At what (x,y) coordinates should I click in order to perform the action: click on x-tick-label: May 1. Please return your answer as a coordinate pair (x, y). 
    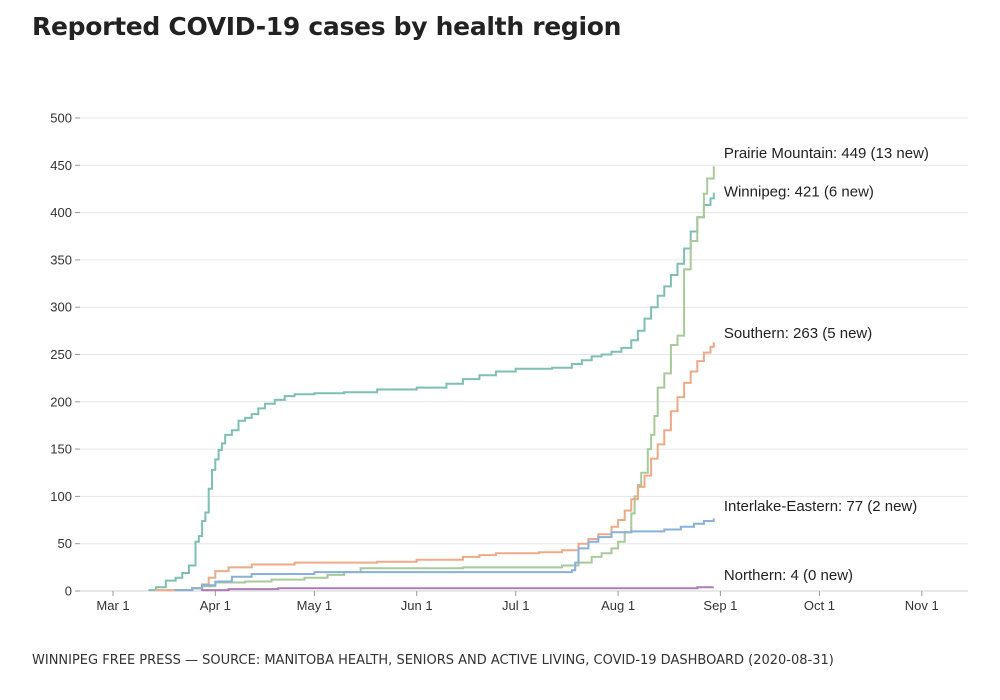
    Looking at the image, I should click on (314, 605).